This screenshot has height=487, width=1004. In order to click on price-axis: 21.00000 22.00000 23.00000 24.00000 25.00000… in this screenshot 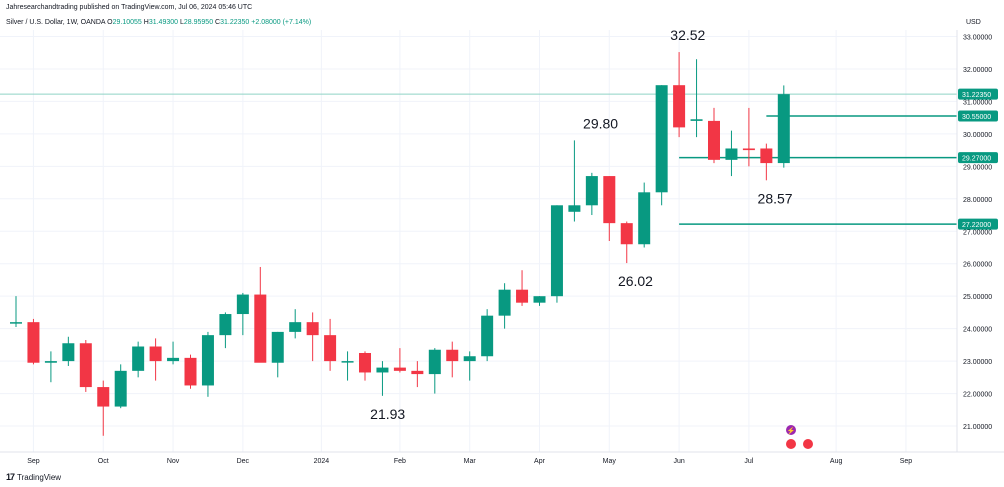, I will do `click(978, 232)`.